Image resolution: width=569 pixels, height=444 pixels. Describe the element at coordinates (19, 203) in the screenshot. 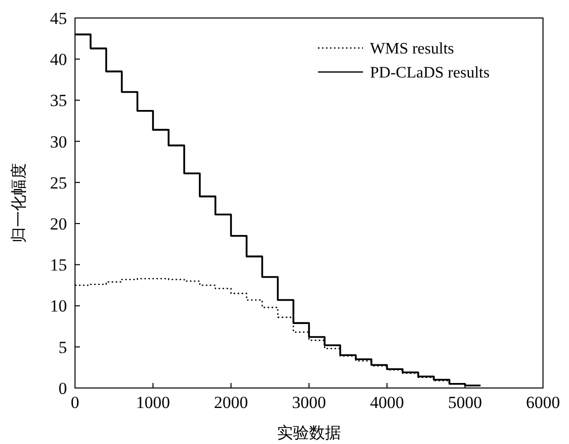

I see `y-axis-title: 归一化幅度` at that location.